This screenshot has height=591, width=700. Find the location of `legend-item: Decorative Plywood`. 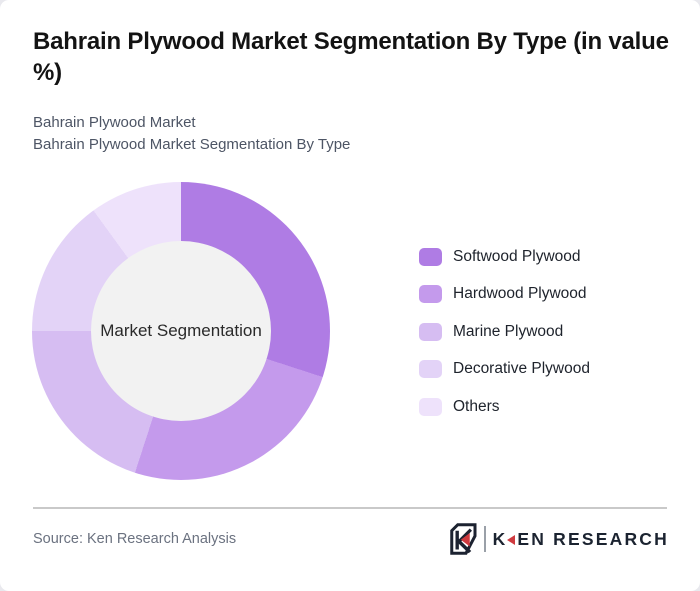

legend-item: Decorative Plywood is located at coordinates (504, 369).